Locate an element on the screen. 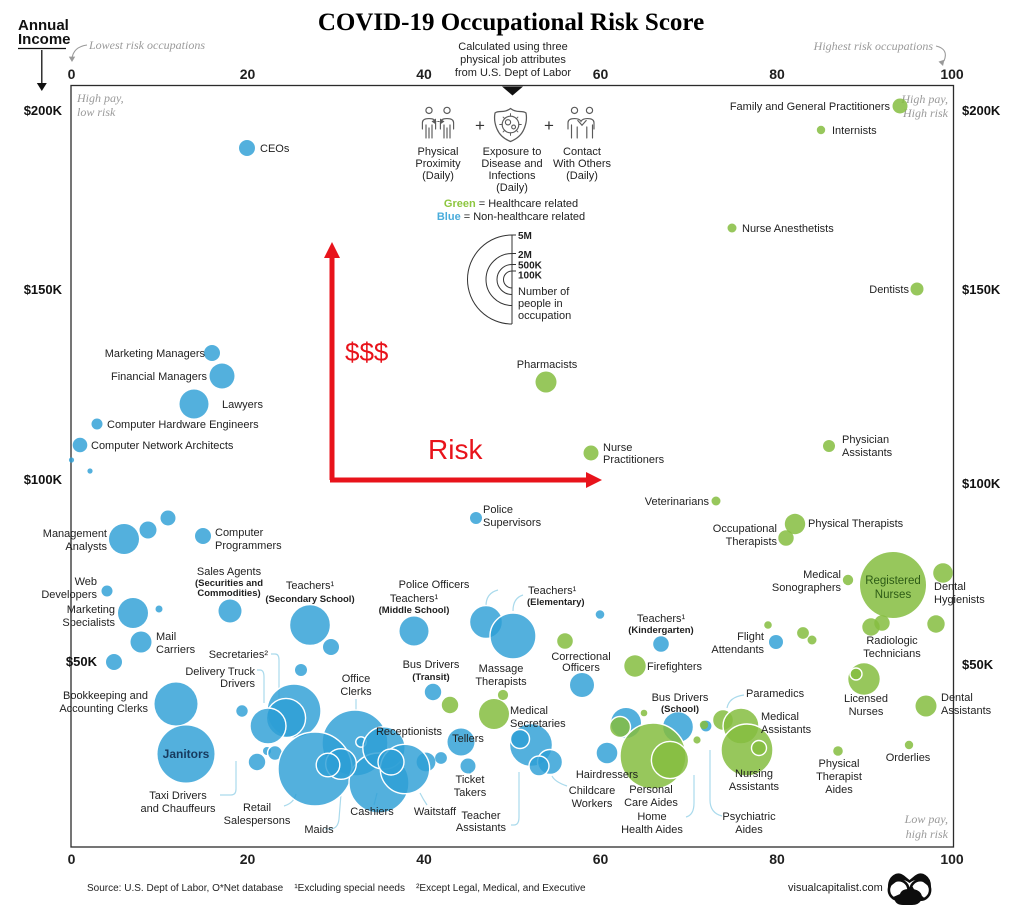 This screenshot has height=917, width=1019. svg-text: Aides is located at coordinates (839, 790).